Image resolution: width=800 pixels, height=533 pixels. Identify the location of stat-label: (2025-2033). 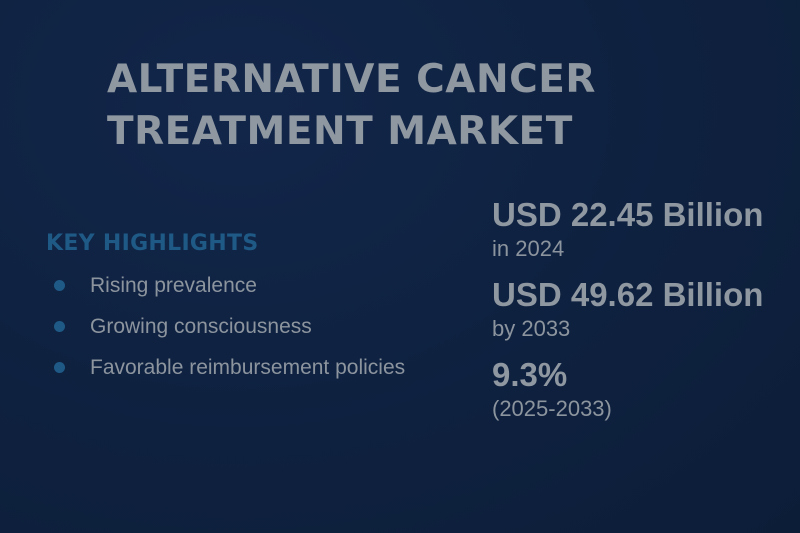
(552, 408).